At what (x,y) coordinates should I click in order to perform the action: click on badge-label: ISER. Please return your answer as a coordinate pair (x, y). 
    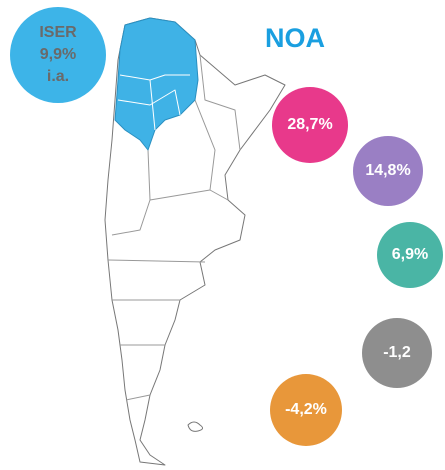
    Looking at the image, I should click on (58, 32).